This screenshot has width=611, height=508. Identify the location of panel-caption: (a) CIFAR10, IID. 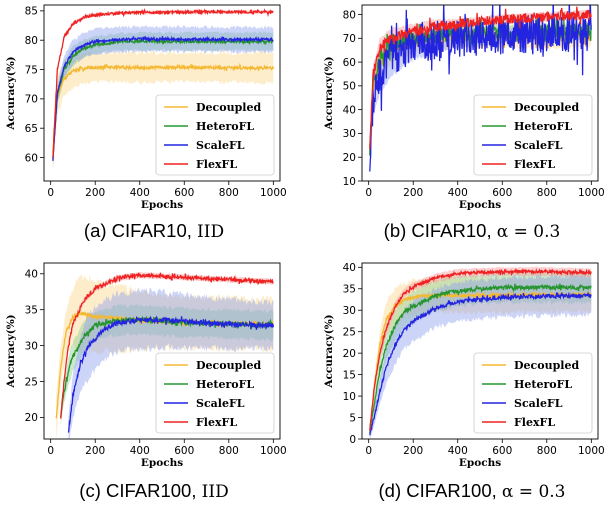
(154, 231).